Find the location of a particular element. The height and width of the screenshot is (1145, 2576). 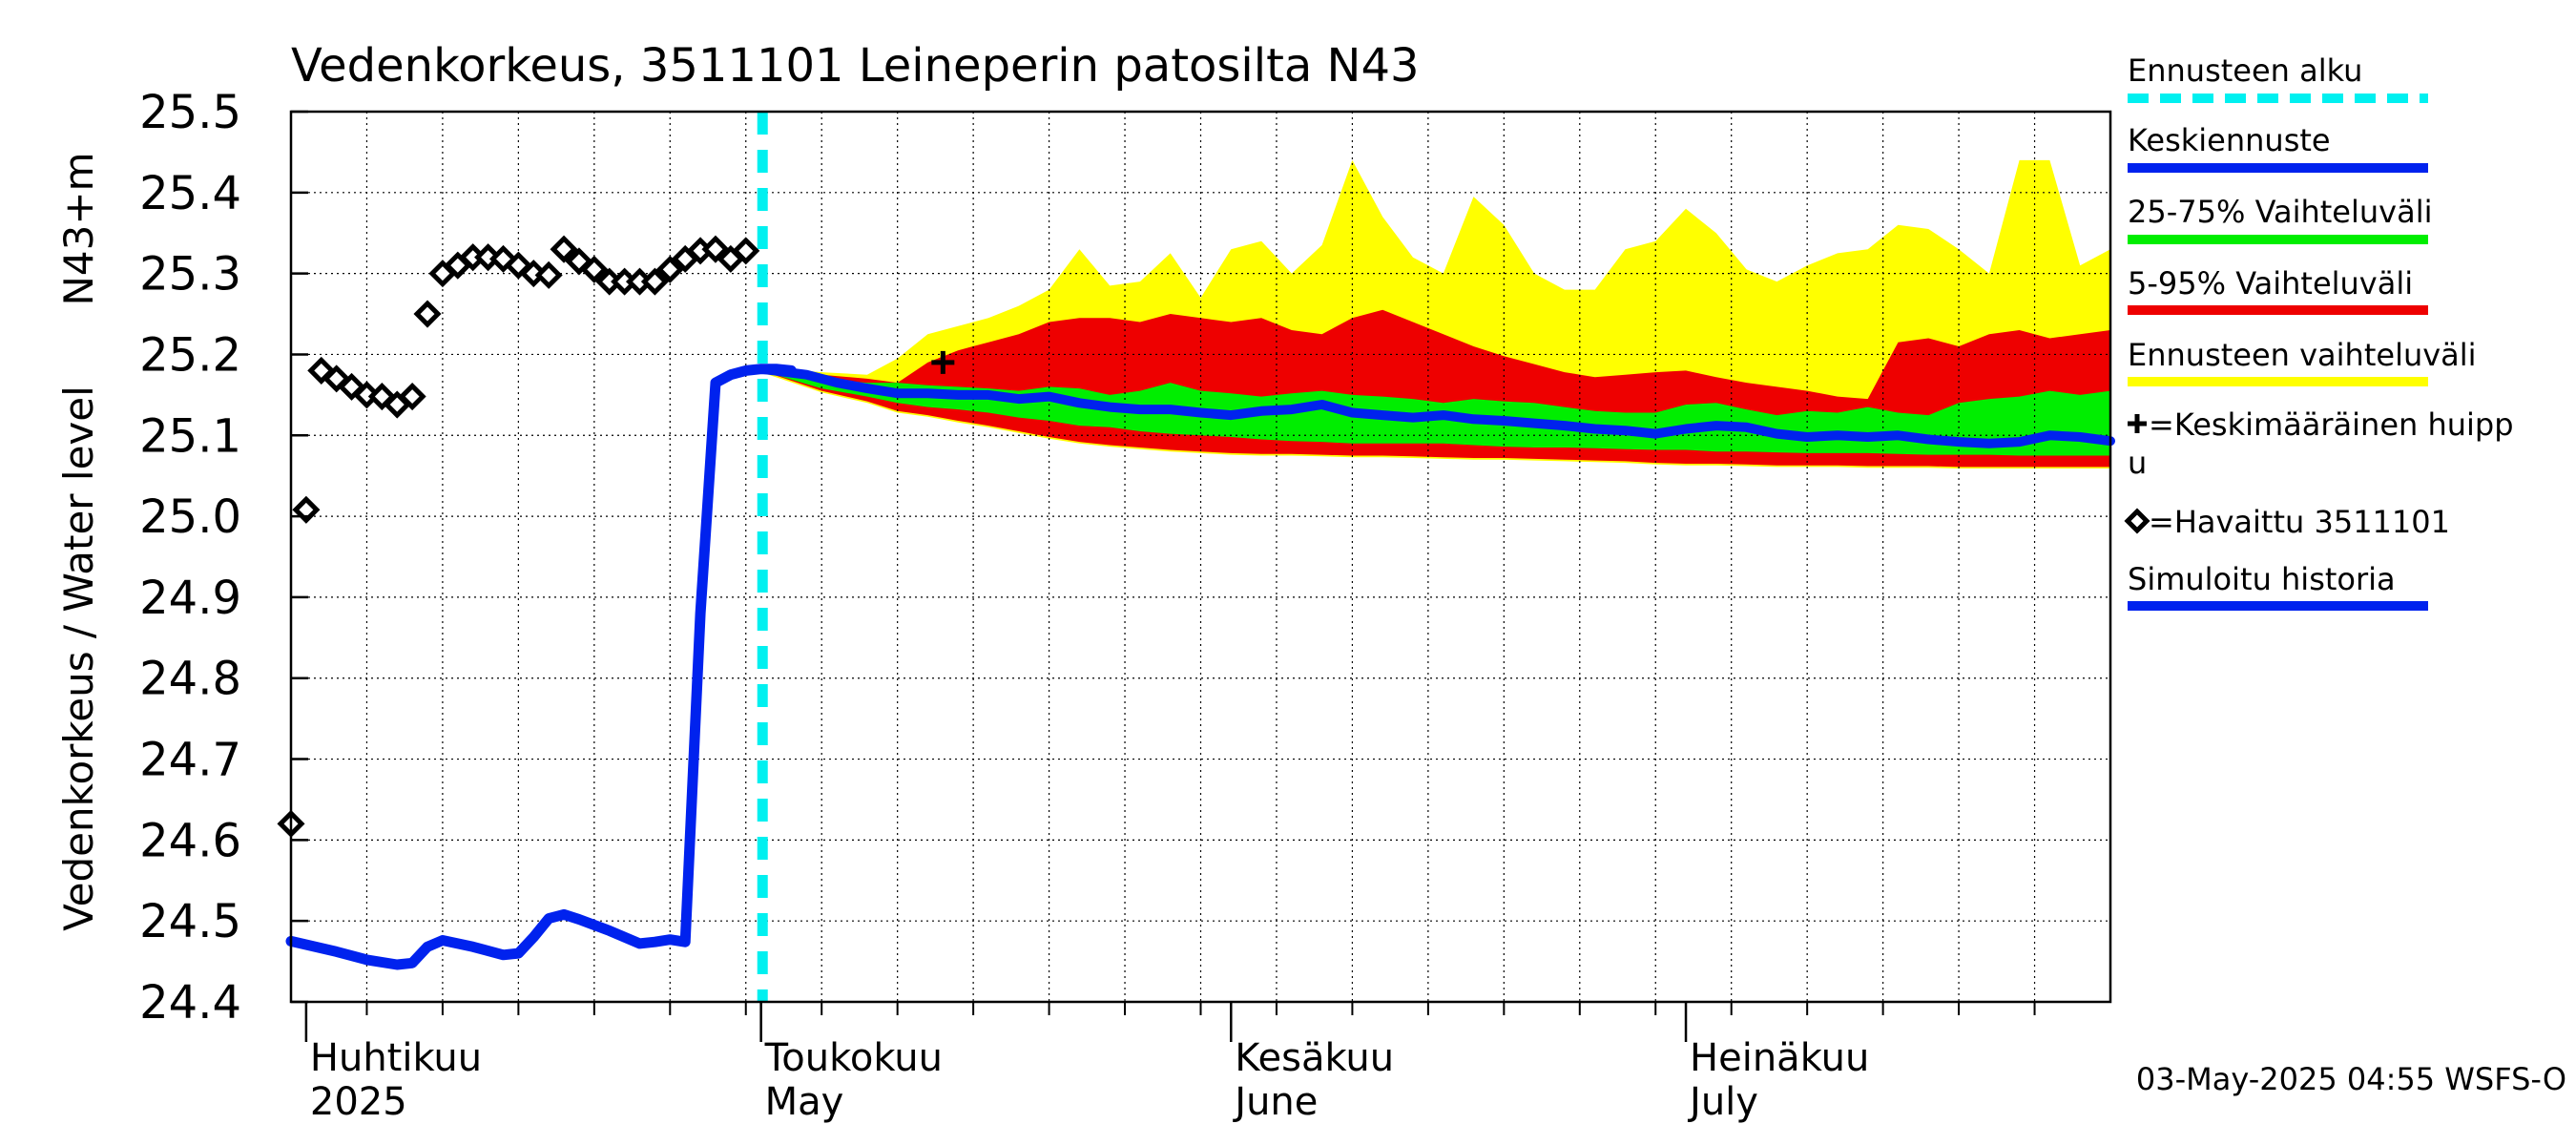

y-axis-unit-label: N43+m is located at coordinates (78, 230).